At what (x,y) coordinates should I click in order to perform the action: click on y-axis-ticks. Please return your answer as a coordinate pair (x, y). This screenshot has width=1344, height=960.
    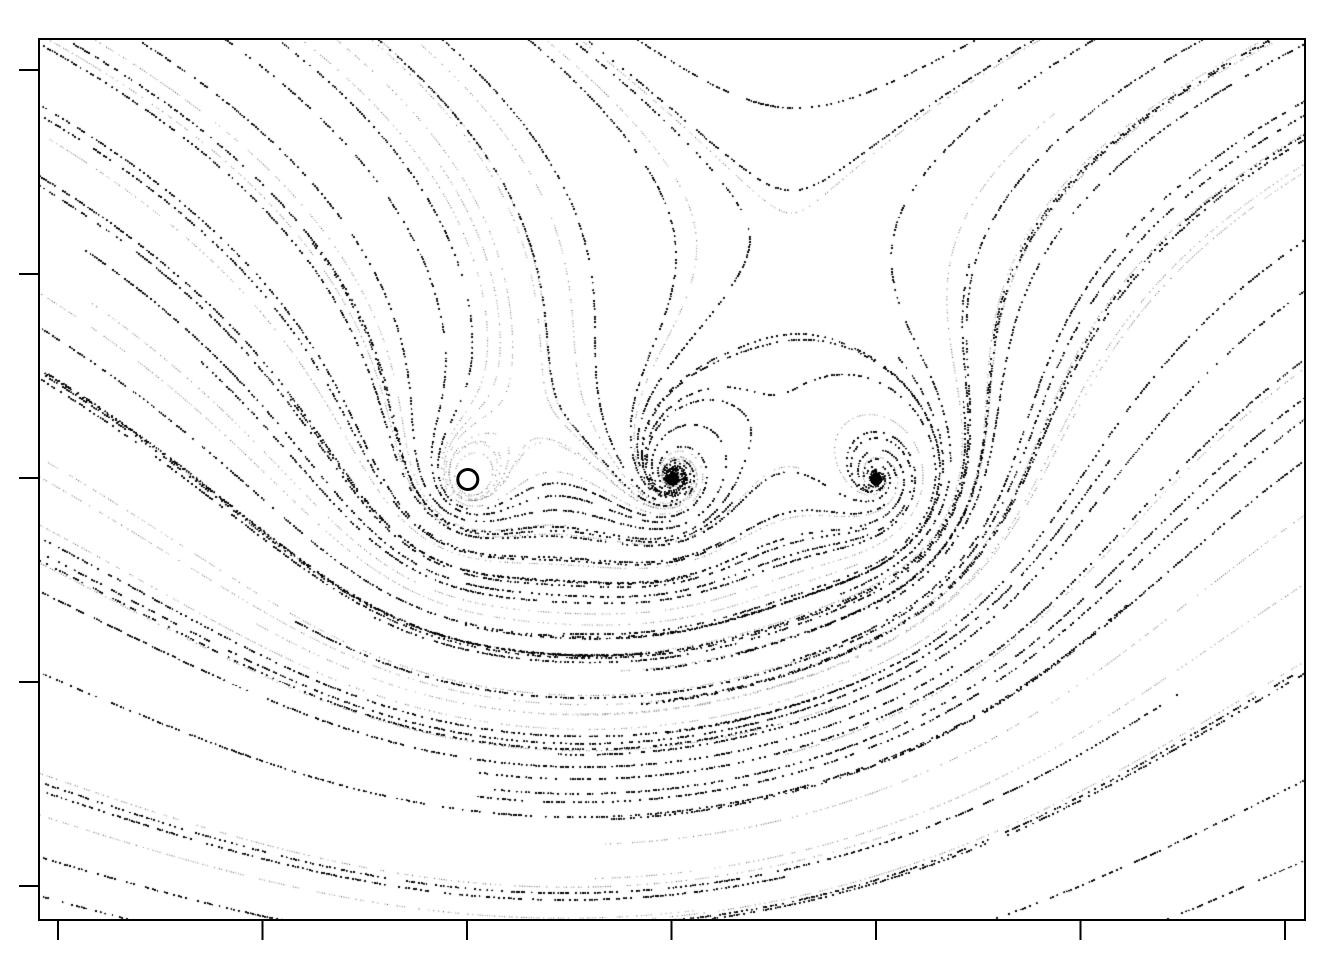
    Looking at the image, I should click on (28, 478).